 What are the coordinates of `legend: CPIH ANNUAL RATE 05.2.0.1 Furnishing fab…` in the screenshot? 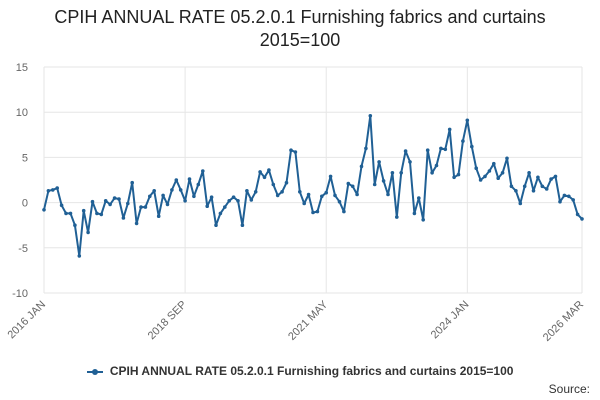 It's located at (300, 371).